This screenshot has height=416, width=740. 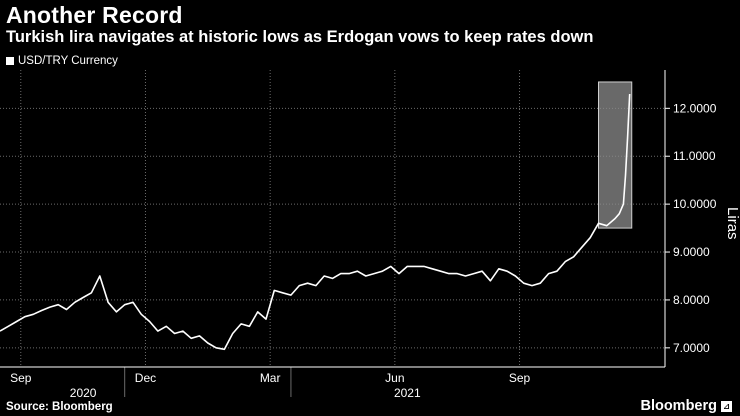 I want to click on bloomberg-logo-icon: ⊿, so click(x=726, y=406).